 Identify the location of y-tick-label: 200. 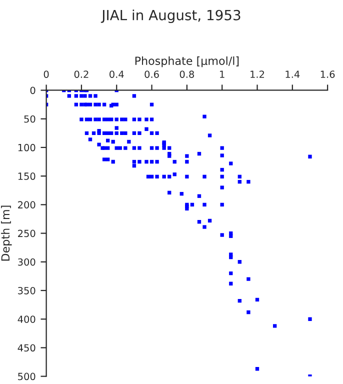
(27, 205).